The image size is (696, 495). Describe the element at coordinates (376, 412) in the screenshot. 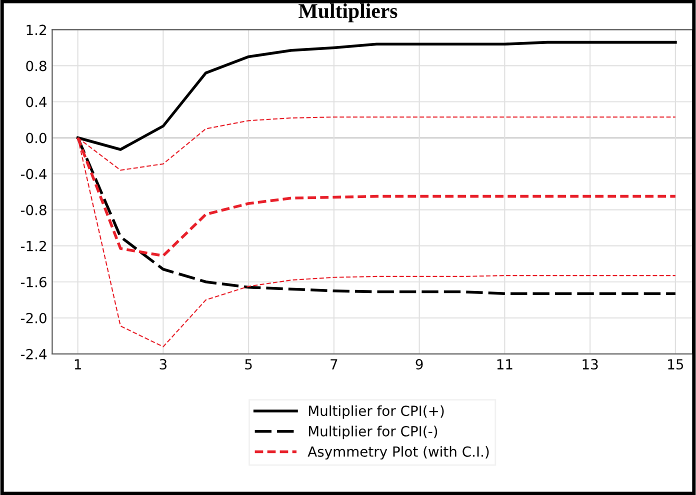

I see `legend-label: Multiplier for CPI(+)` at that location.